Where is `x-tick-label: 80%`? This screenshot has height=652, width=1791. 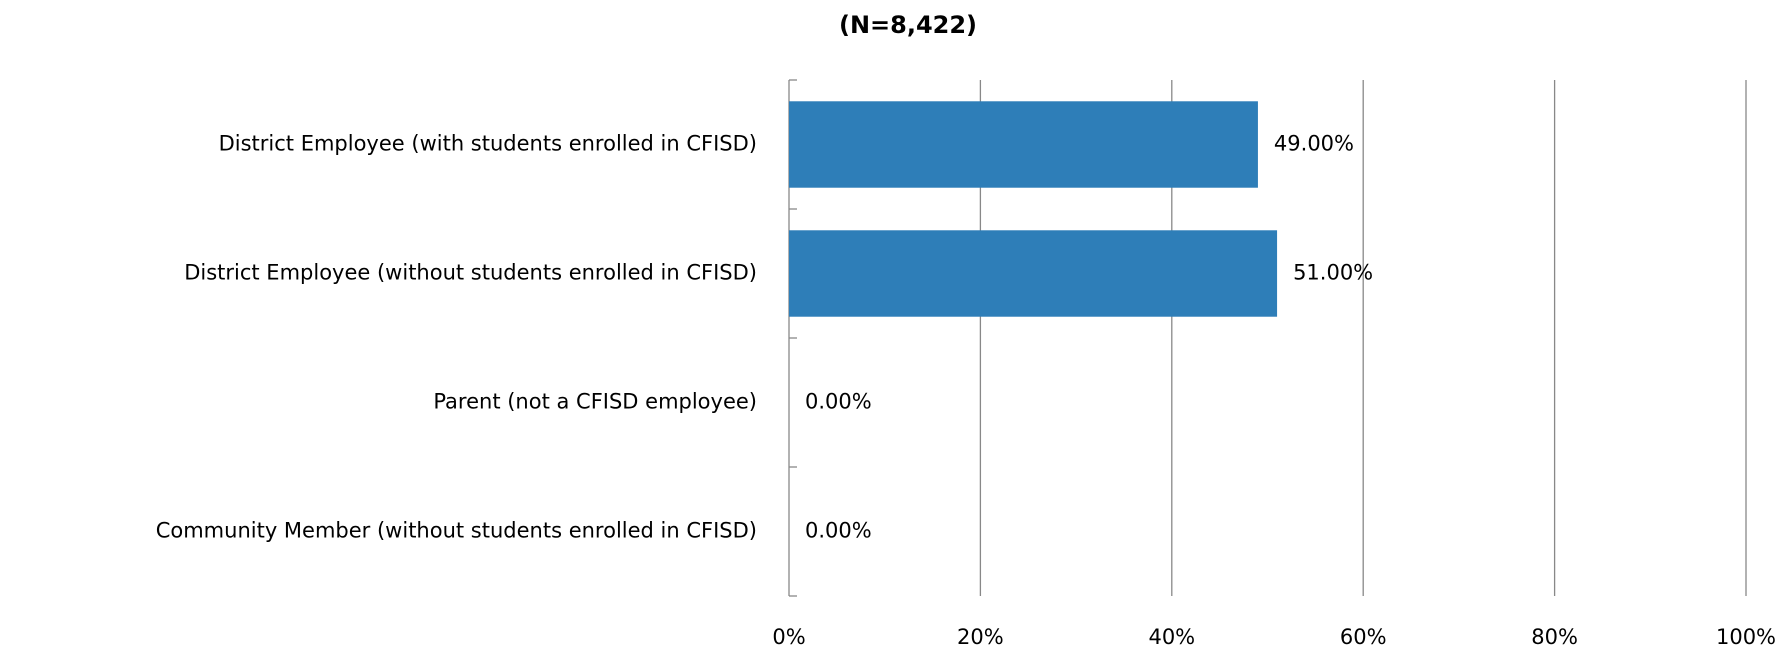 x-tick-label: 80% is located at coordinates (1554, 637).